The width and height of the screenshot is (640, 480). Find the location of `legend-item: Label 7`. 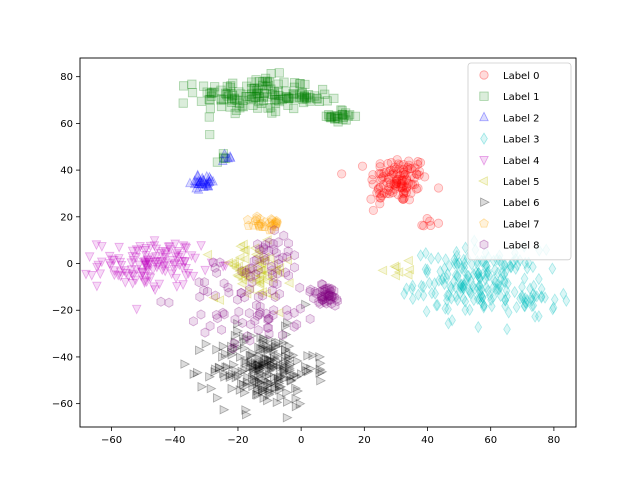

legend-item: Label 7 is located at coordinates (509, 224).